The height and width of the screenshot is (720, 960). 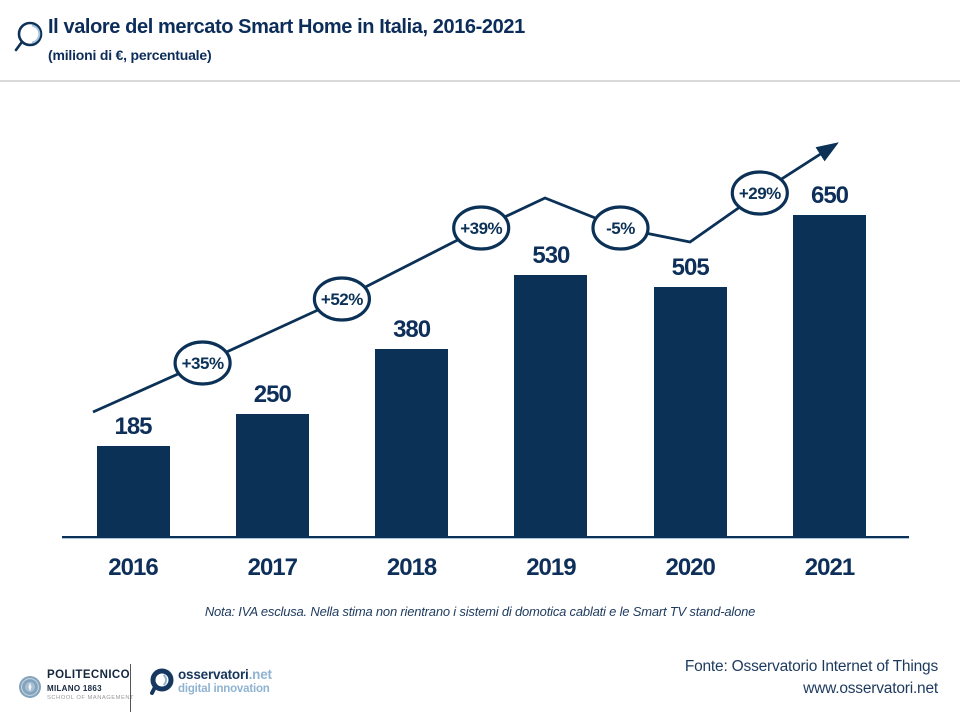 What do you see at coordinates (30, 687) in the screenshot?
I see `polimi-seal-icon` at bounding box center [30, 687].